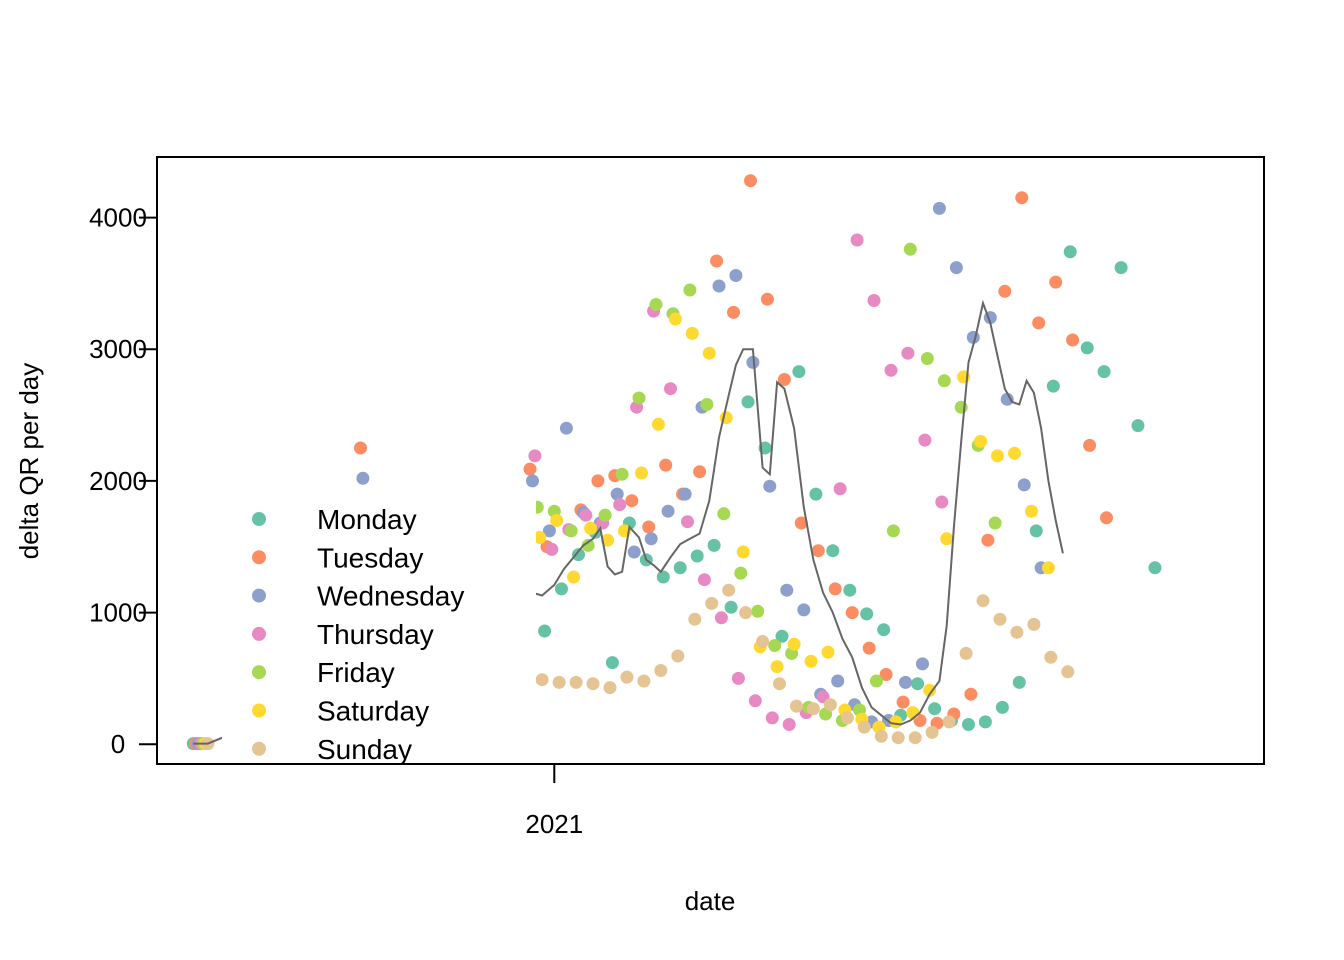  I want to click on legend-marker-thursday, so click(259, 633).